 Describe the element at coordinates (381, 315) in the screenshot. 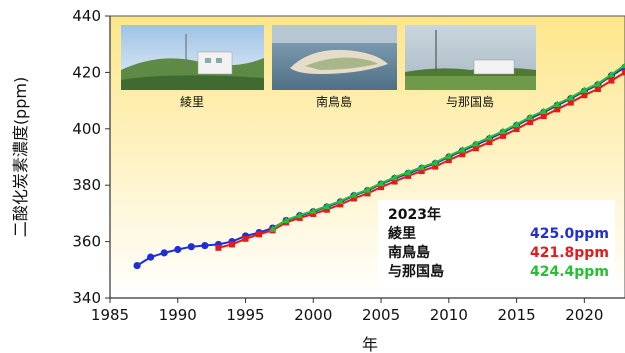

I see `x-tick-label: 2005` at that location.